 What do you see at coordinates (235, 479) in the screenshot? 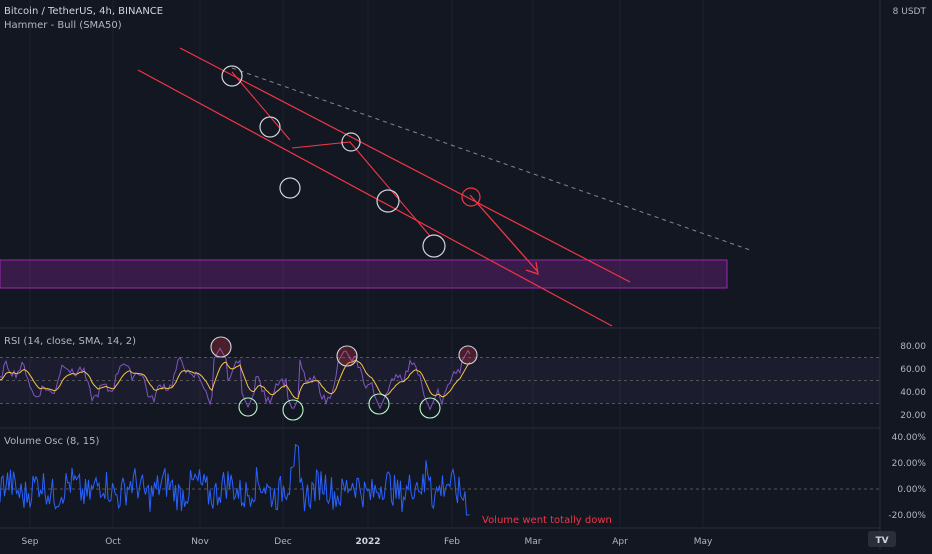
I see `volosc-line` at bounding box center [235, 479].